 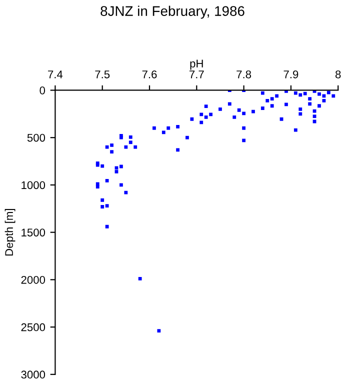 I want to click on y-tick-label: 0, so click(x=43, y=90).